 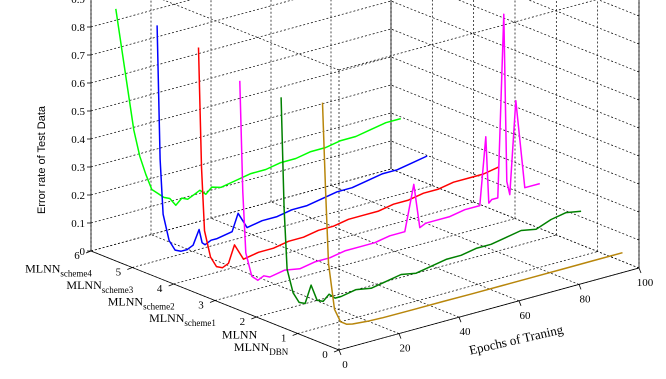 I want to click on x-tick-label: 80, so click(x=586, y=299).